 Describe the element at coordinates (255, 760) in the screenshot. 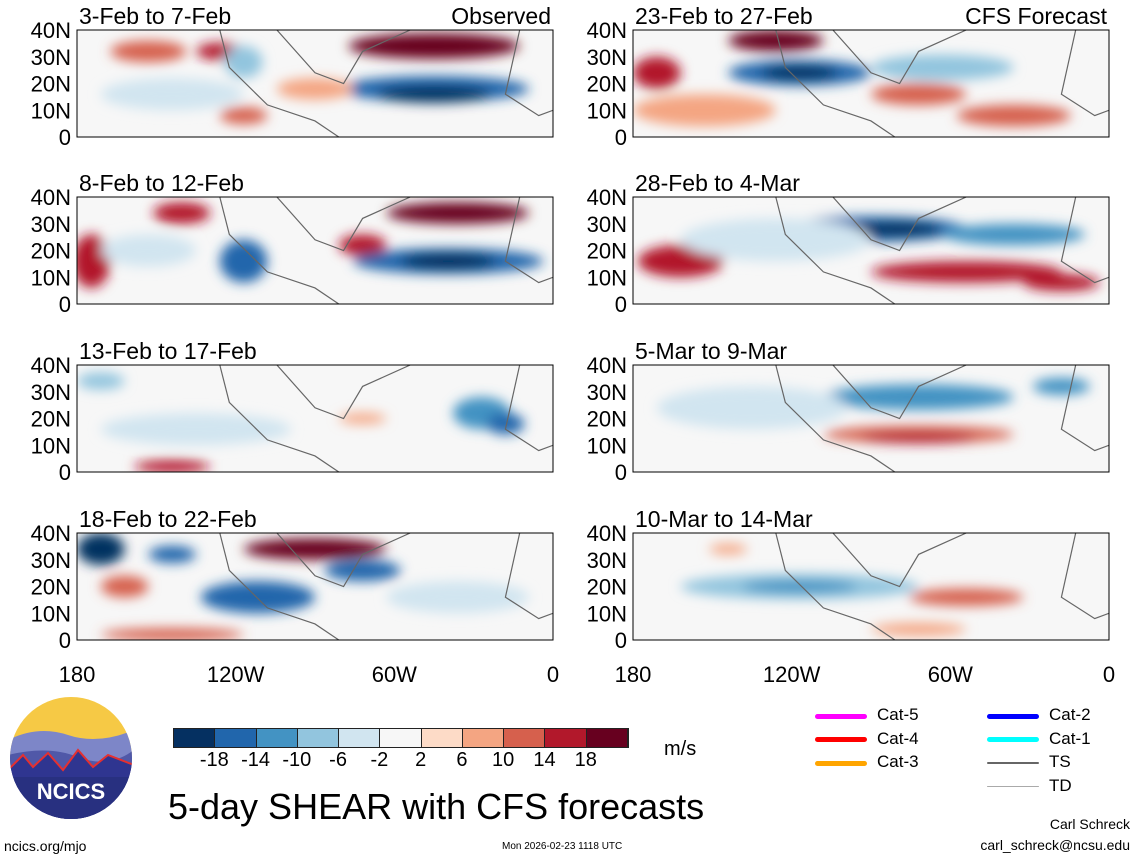

I see `colorbar-tick: -14` at that location.